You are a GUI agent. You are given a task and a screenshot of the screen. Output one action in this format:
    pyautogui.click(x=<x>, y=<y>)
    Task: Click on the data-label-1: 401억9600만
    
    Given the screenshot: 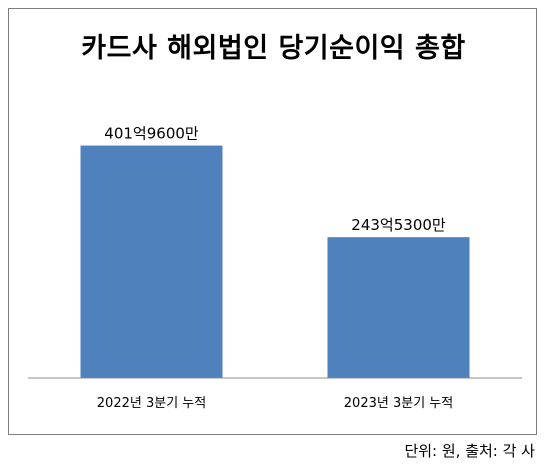 What is the action you would take?
    pyautogui.click(x=151, y=134)
    